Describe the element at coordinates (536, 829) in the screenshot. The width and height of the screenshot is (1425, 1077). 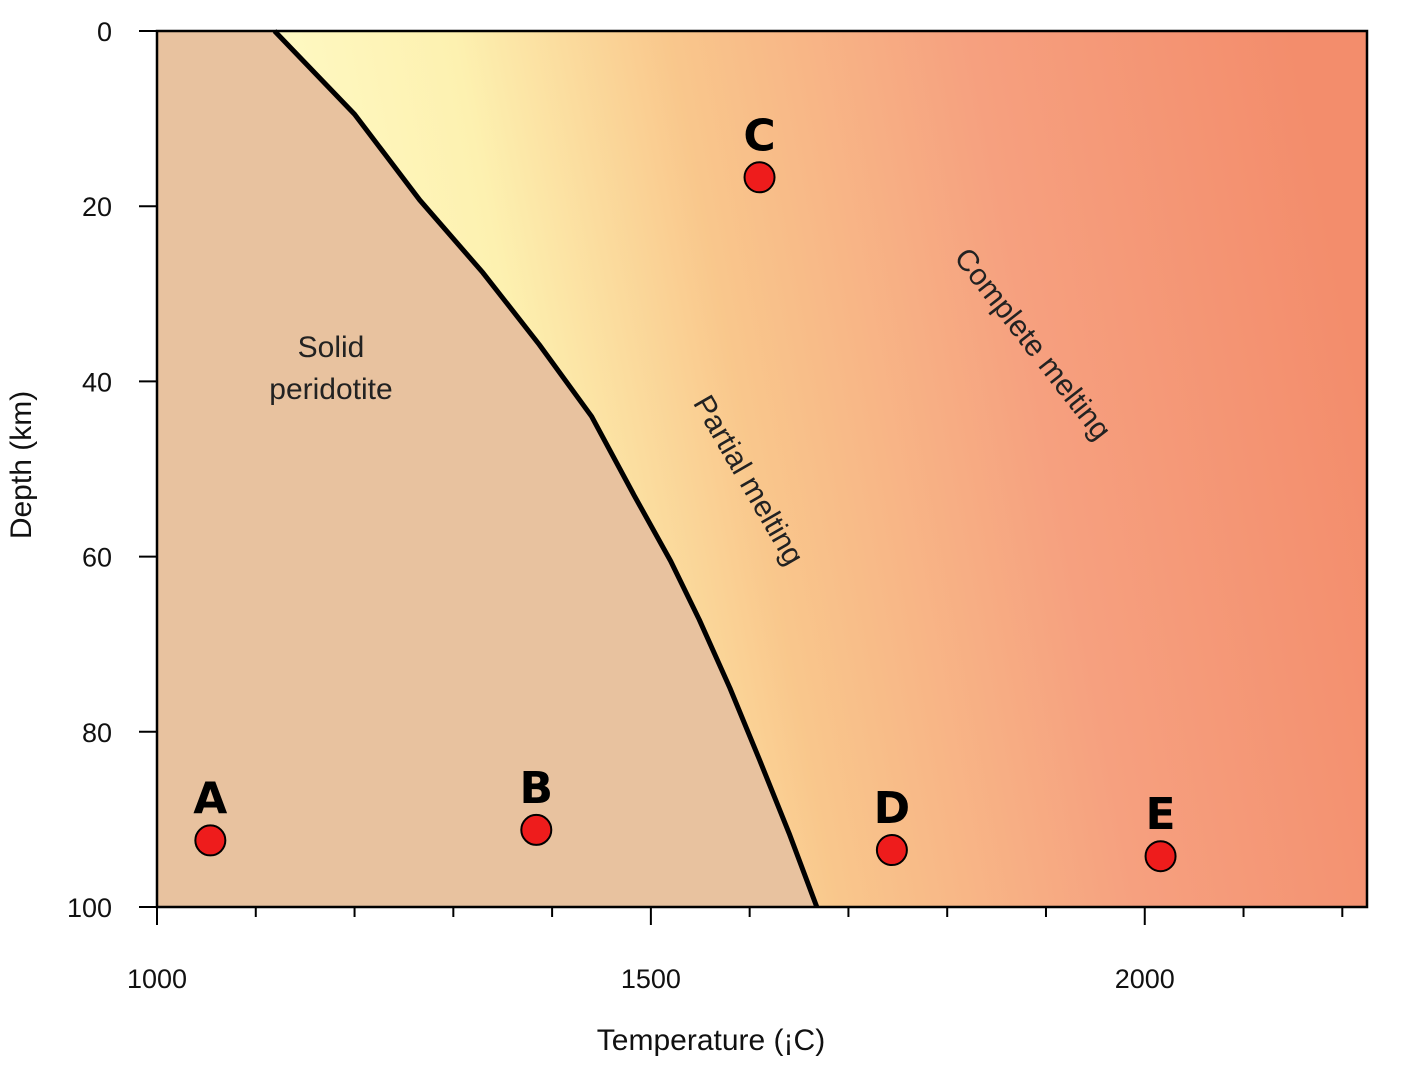
I see `point-b` at that location.